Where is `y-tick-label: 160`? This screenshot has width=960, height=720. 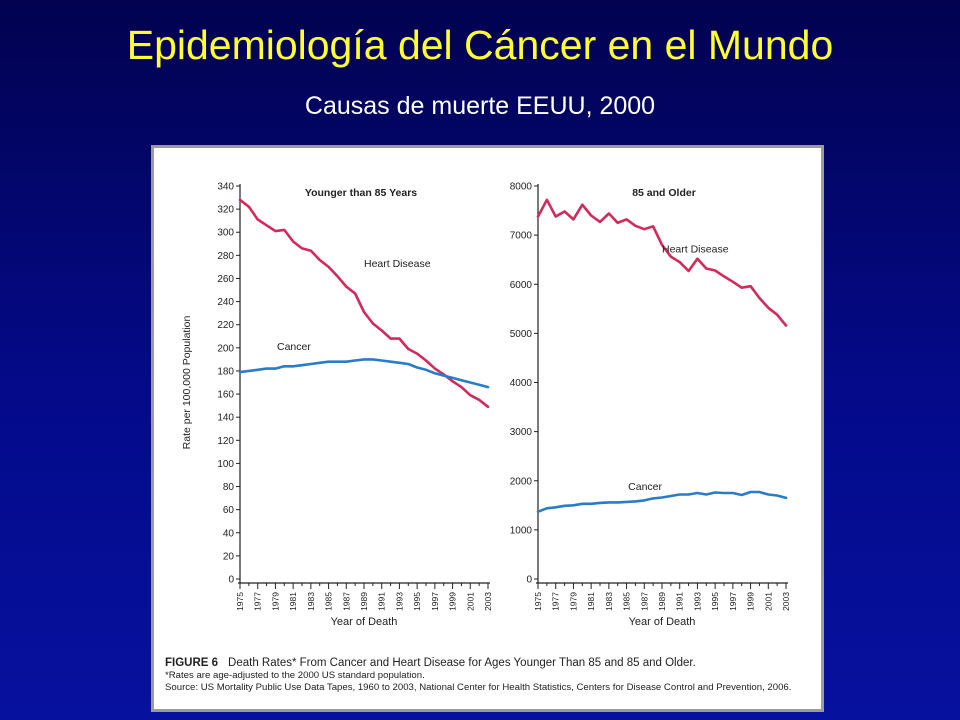 y-tick-label: 160 is located at coordinates (225, 395).